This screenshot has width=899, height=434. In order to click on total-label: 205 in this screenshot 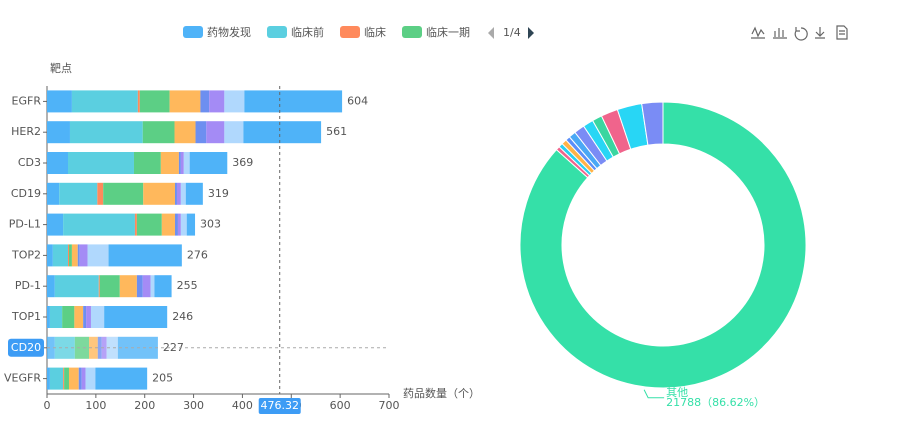, I will do `click(162, 378)`.